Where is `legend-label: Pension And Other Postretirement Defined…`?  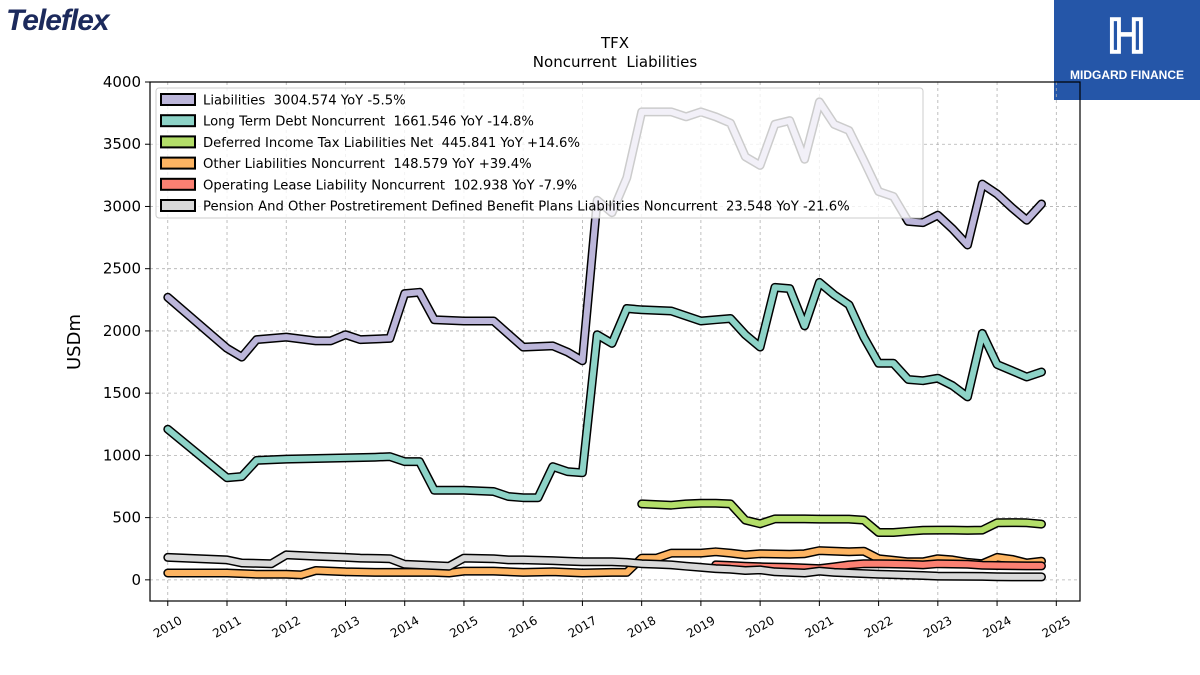
legend-label: Pension And Other Postretirement Defined… is located at coordinates (526, 207).